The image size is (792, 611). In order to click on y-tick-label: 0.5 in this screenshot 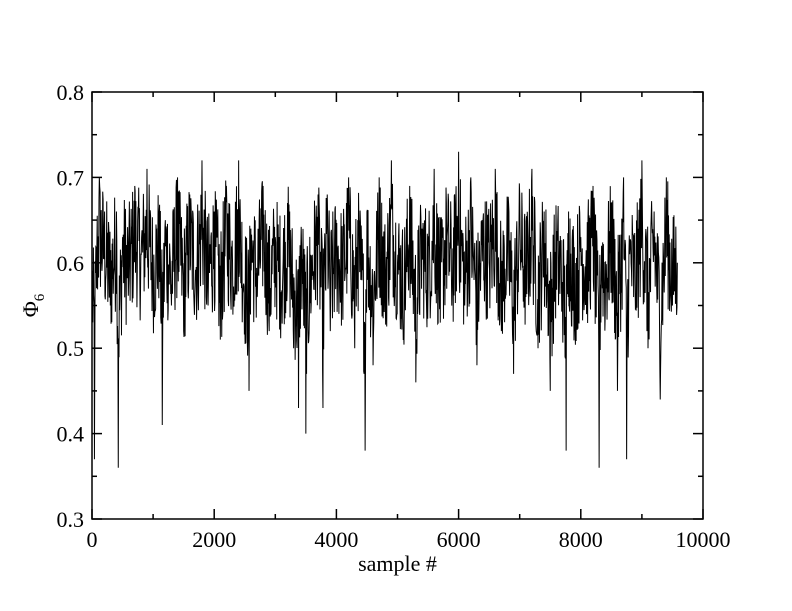, I will do `click(71, 348)`.